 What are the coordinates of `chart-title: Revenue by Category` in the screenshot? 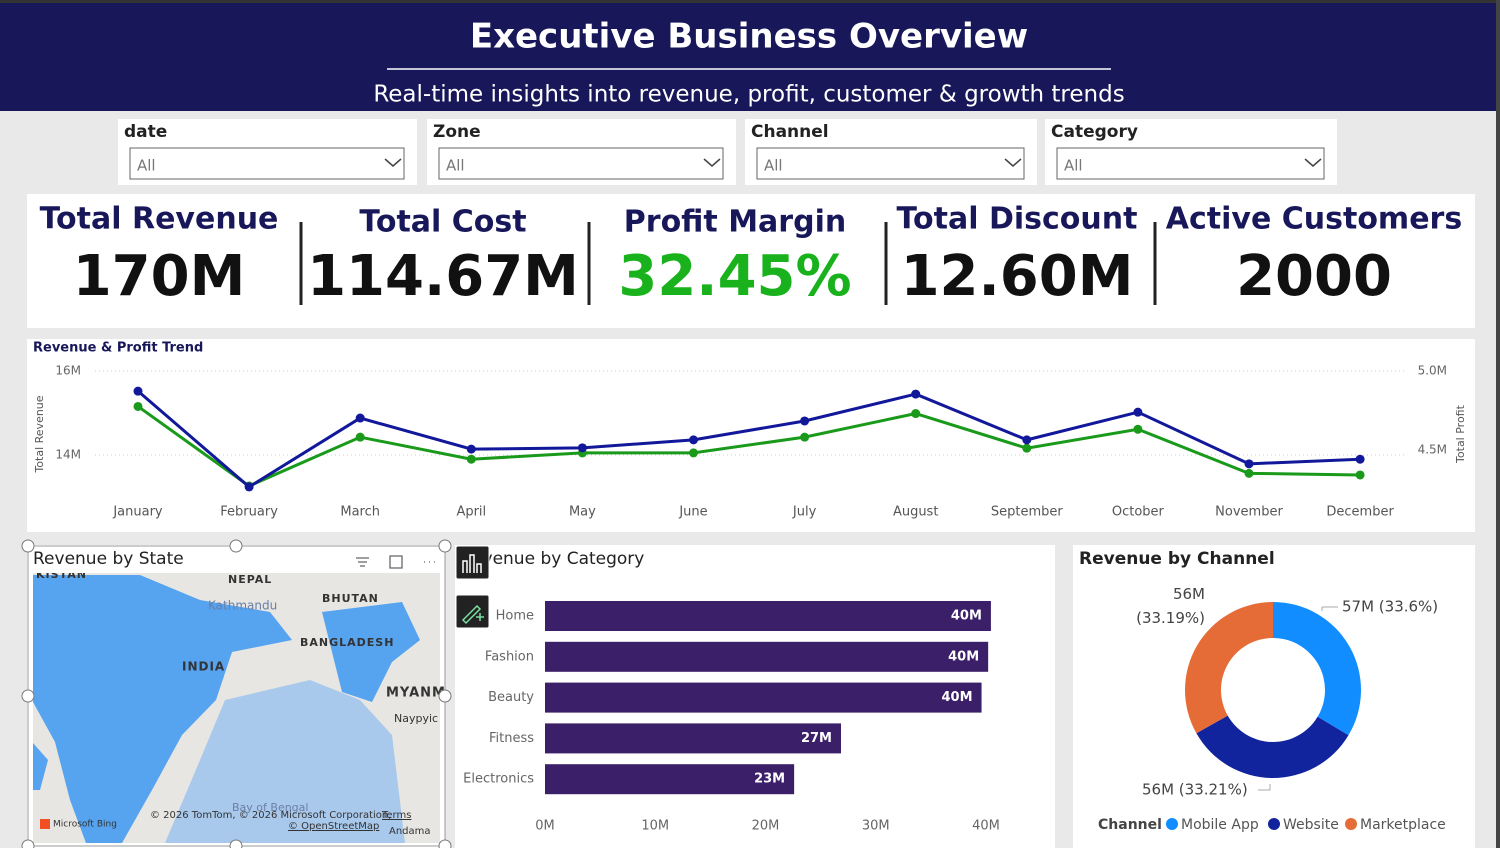 It's located at (552, 559).